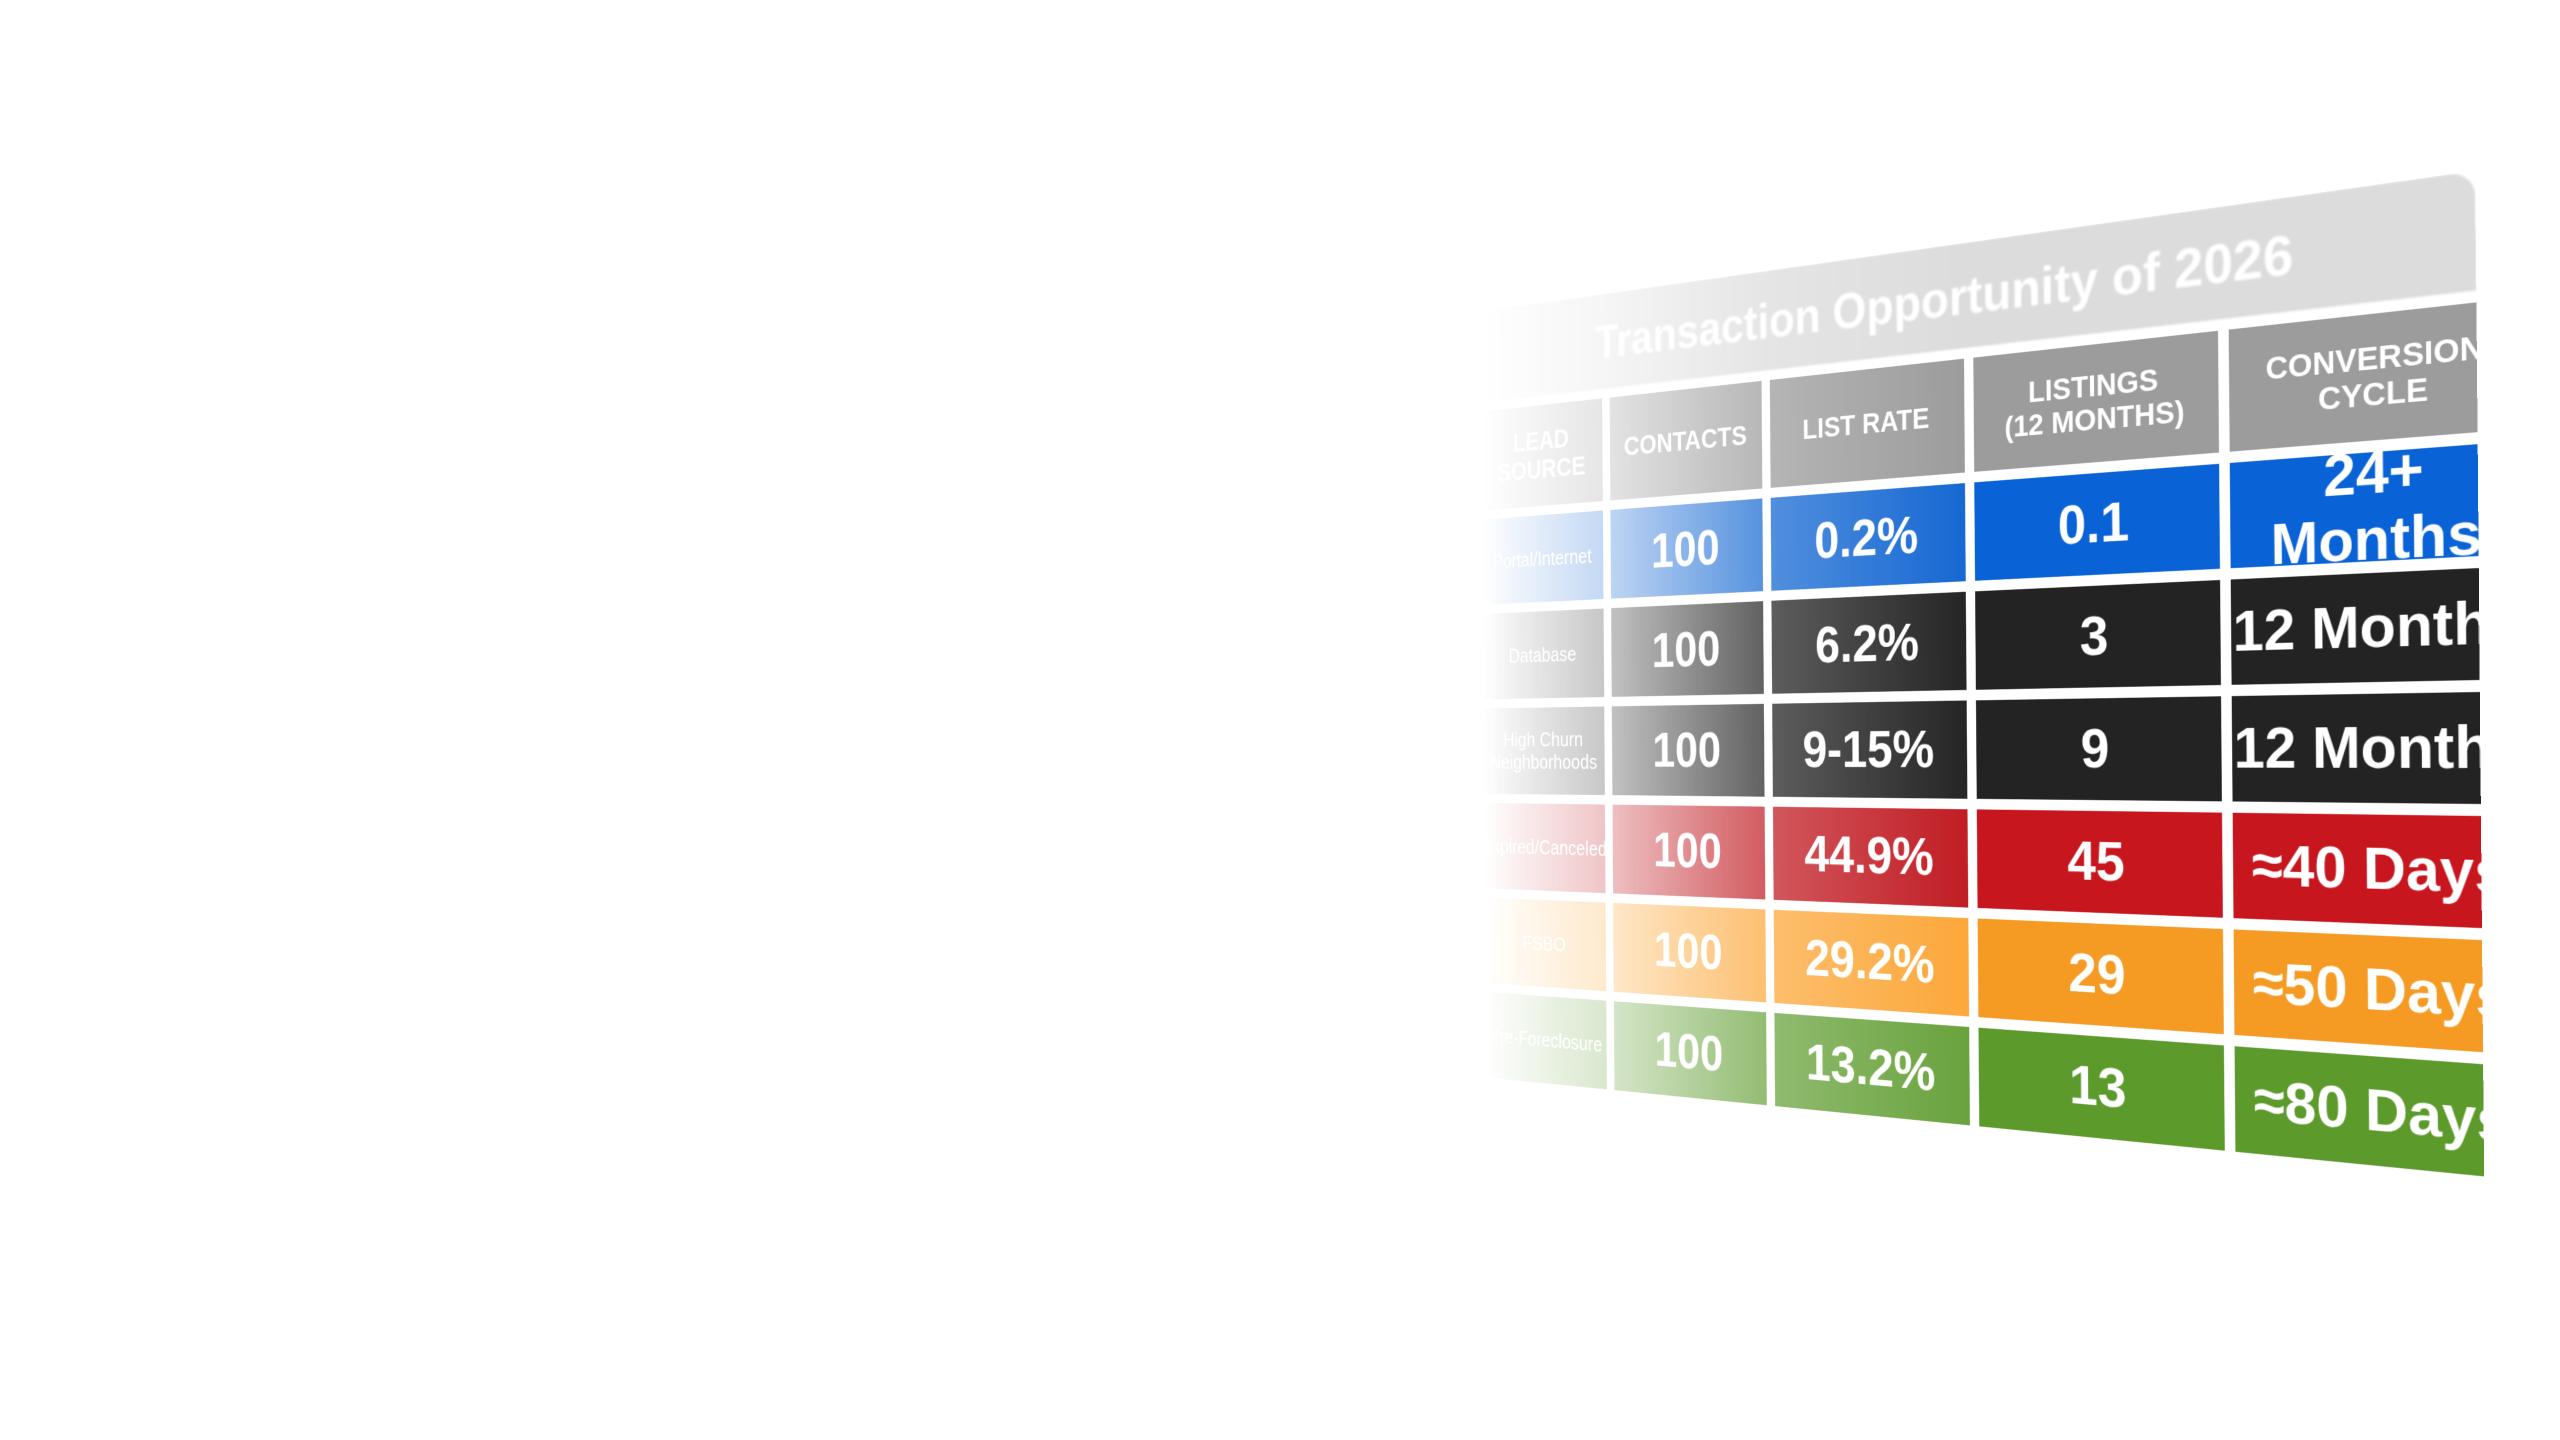  Describe the element at coordinates (1686, 440) in the screenshot. I see `header-contacts: CONTACTS` at that location.